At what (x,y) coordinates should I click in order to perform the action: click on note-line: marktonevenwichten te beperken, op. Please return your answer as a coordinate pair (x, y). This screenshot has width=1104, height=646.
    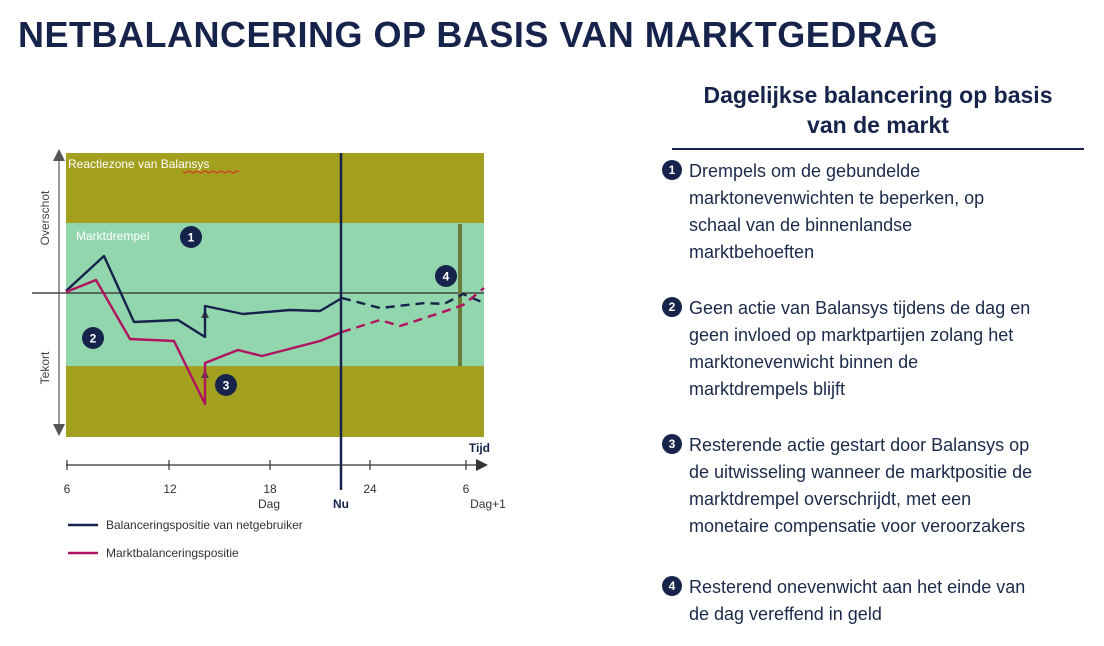
    Looking at the image, I should click on (837, 198).